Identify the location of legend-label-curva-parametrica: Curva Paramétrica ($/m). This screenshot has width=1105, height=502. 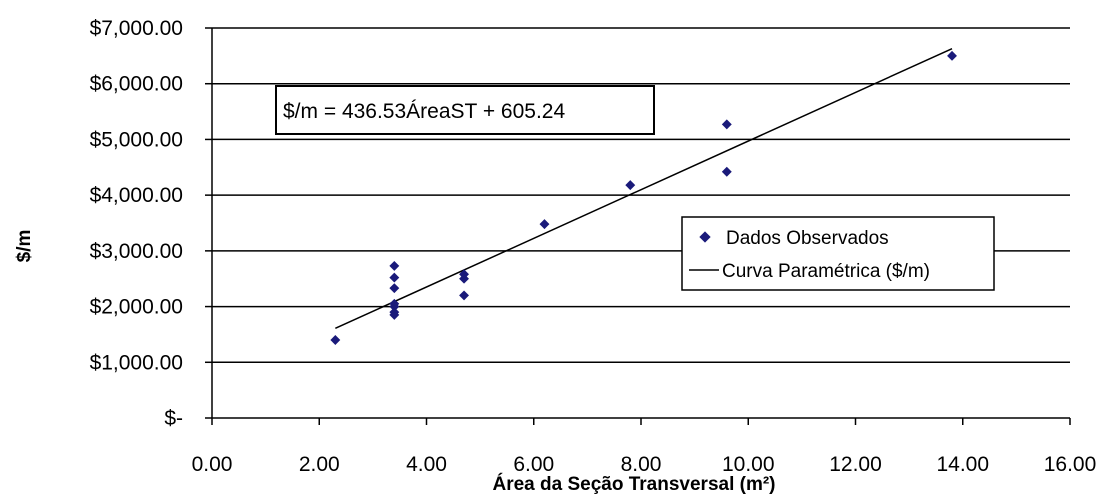
(826, 271).